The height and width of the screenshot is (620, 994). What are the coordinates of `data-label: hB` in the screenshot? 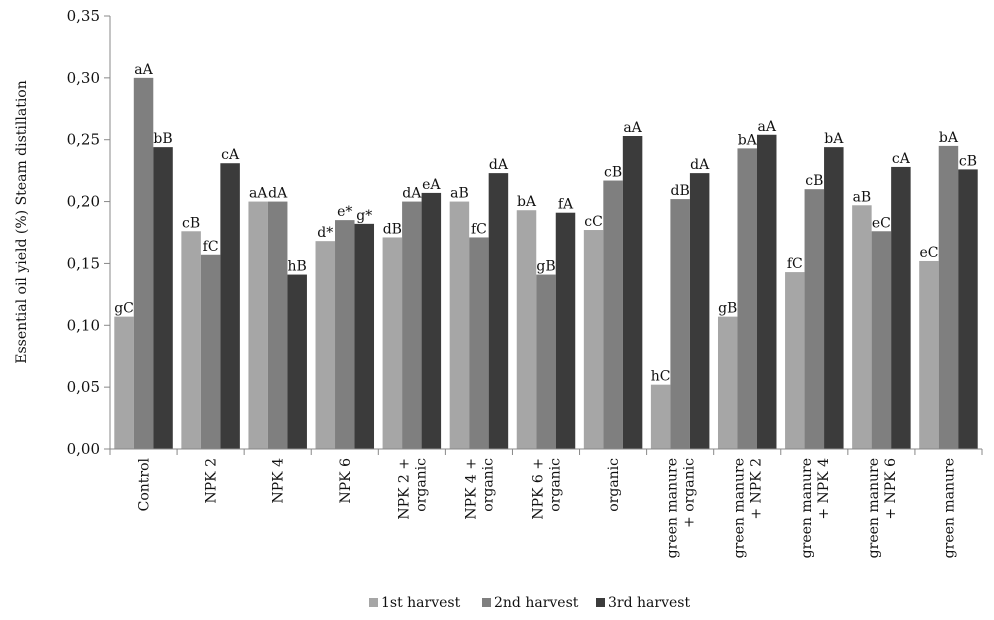 It's located at (297, 267).